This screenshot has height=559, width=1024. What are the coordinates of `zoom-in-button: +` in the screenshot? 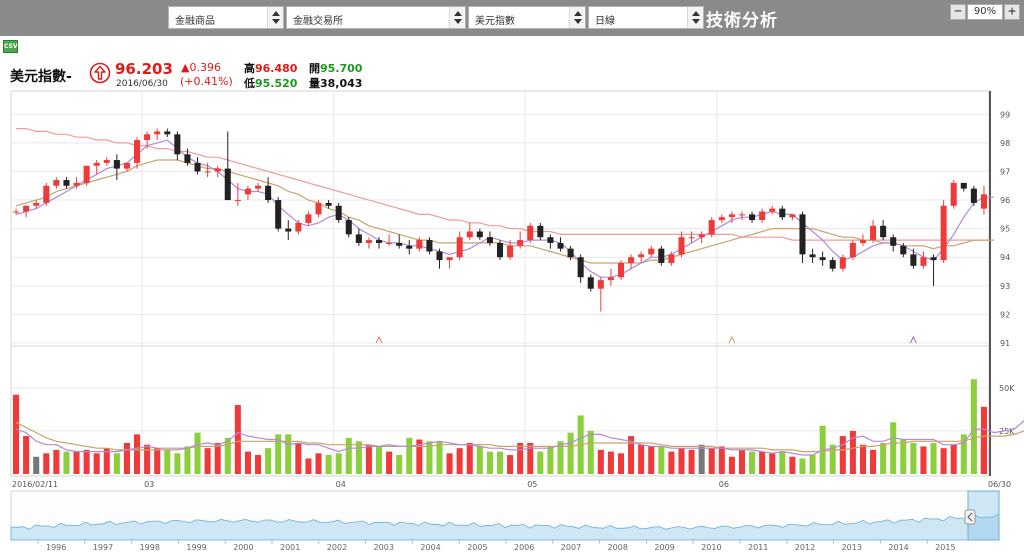 It's located at (1012, 12).